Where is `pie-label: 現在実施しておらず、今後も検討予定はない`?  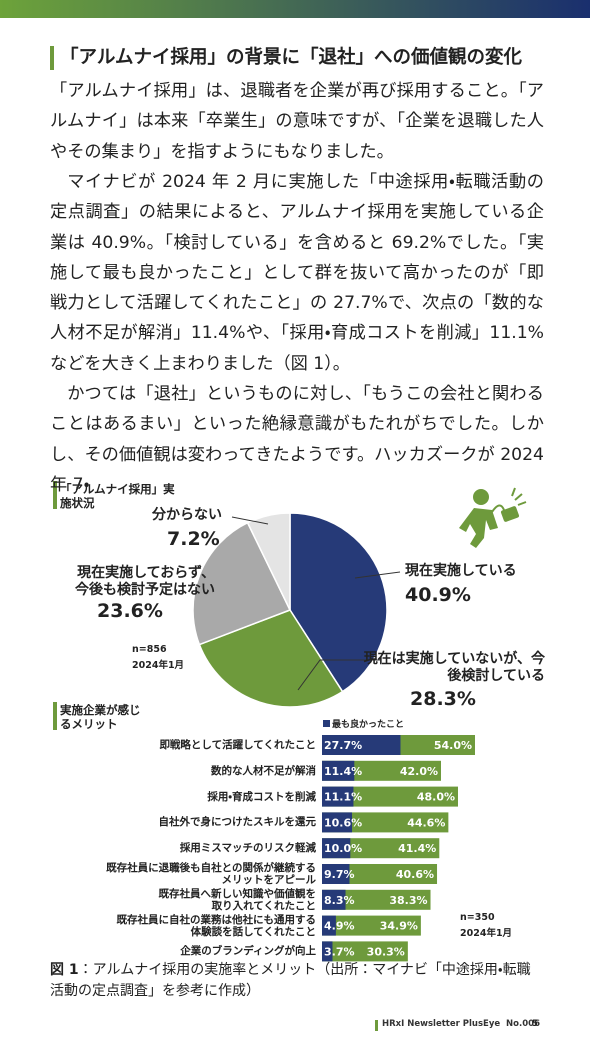 pie-label: 現在実施しておらず、今後も検討予定はない is located at coordinates (145, 581).